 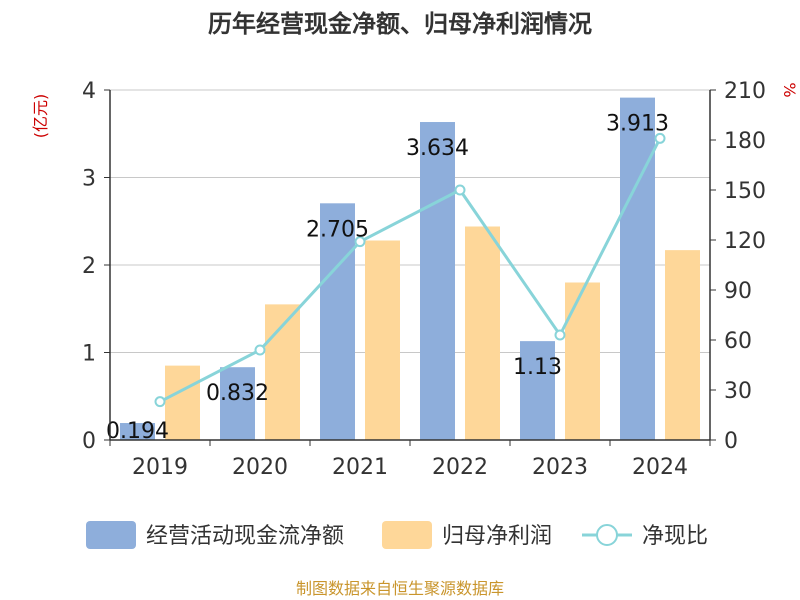 What do you see at coordinates (89, 179) in the screenshot?
I see `left-tick-label: 3` at bounding box center [89, 179].